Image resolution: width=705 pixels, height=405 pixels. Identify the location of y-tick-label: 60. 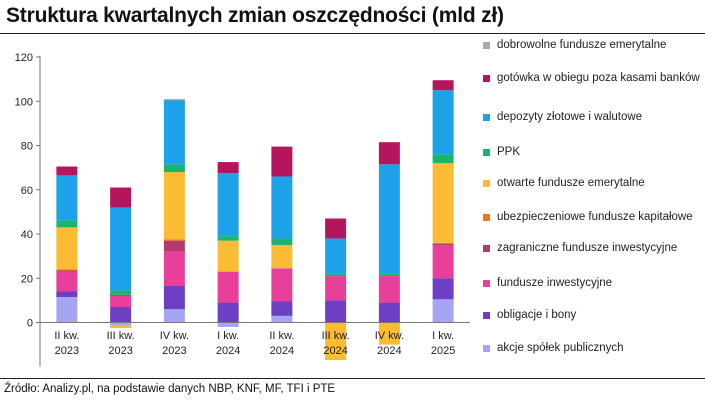
(27, 191).